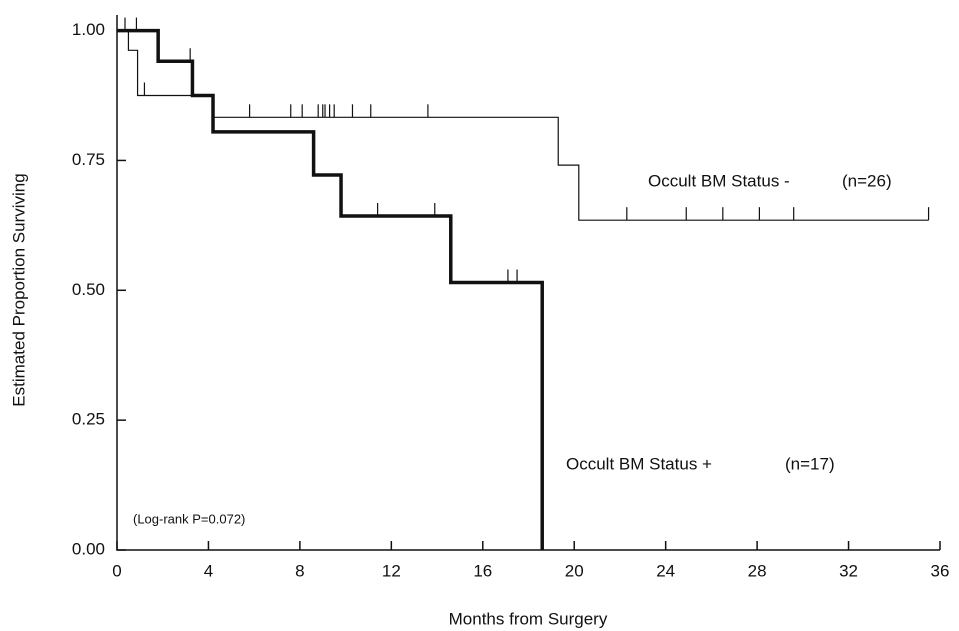 This screenshot has width=959, height=631. What do you see at coordinates (88, 29) in the screenshot?
I see `y-tick-label: 1.00` at bounding box center [88, 29].